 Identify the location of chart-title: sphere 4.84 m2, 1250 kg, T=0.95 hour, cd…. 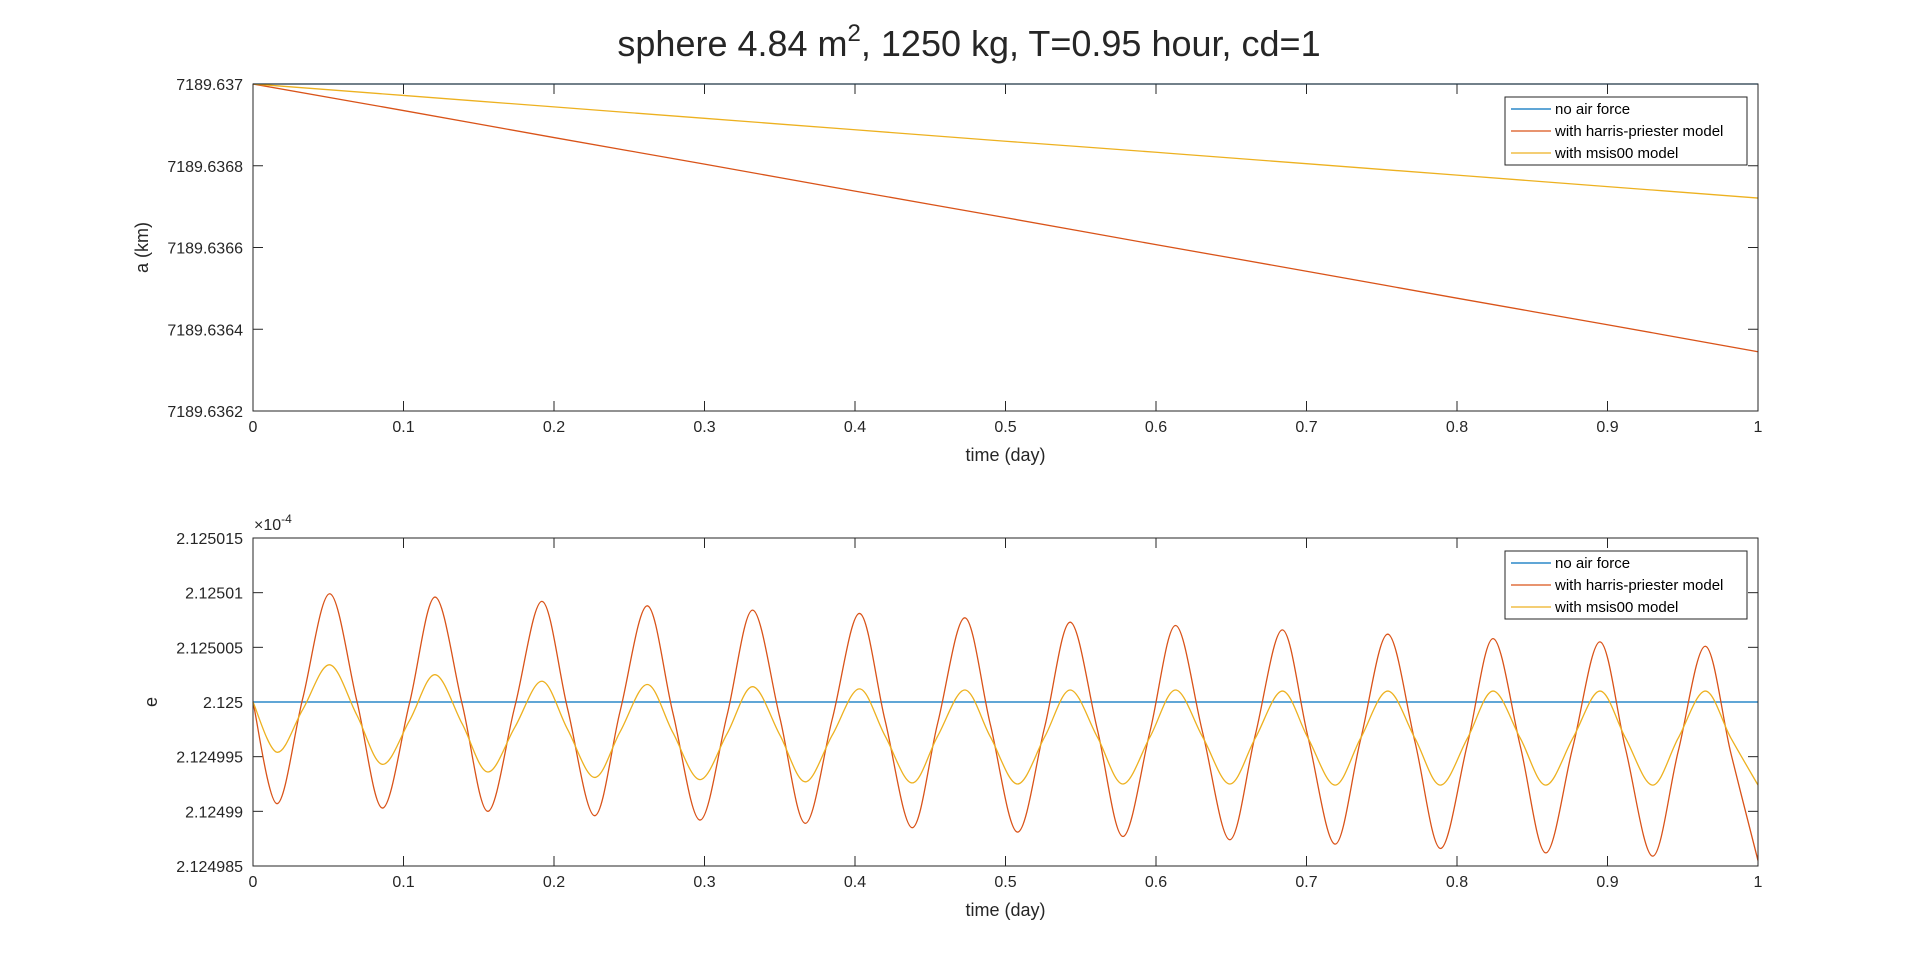
(968, 42).